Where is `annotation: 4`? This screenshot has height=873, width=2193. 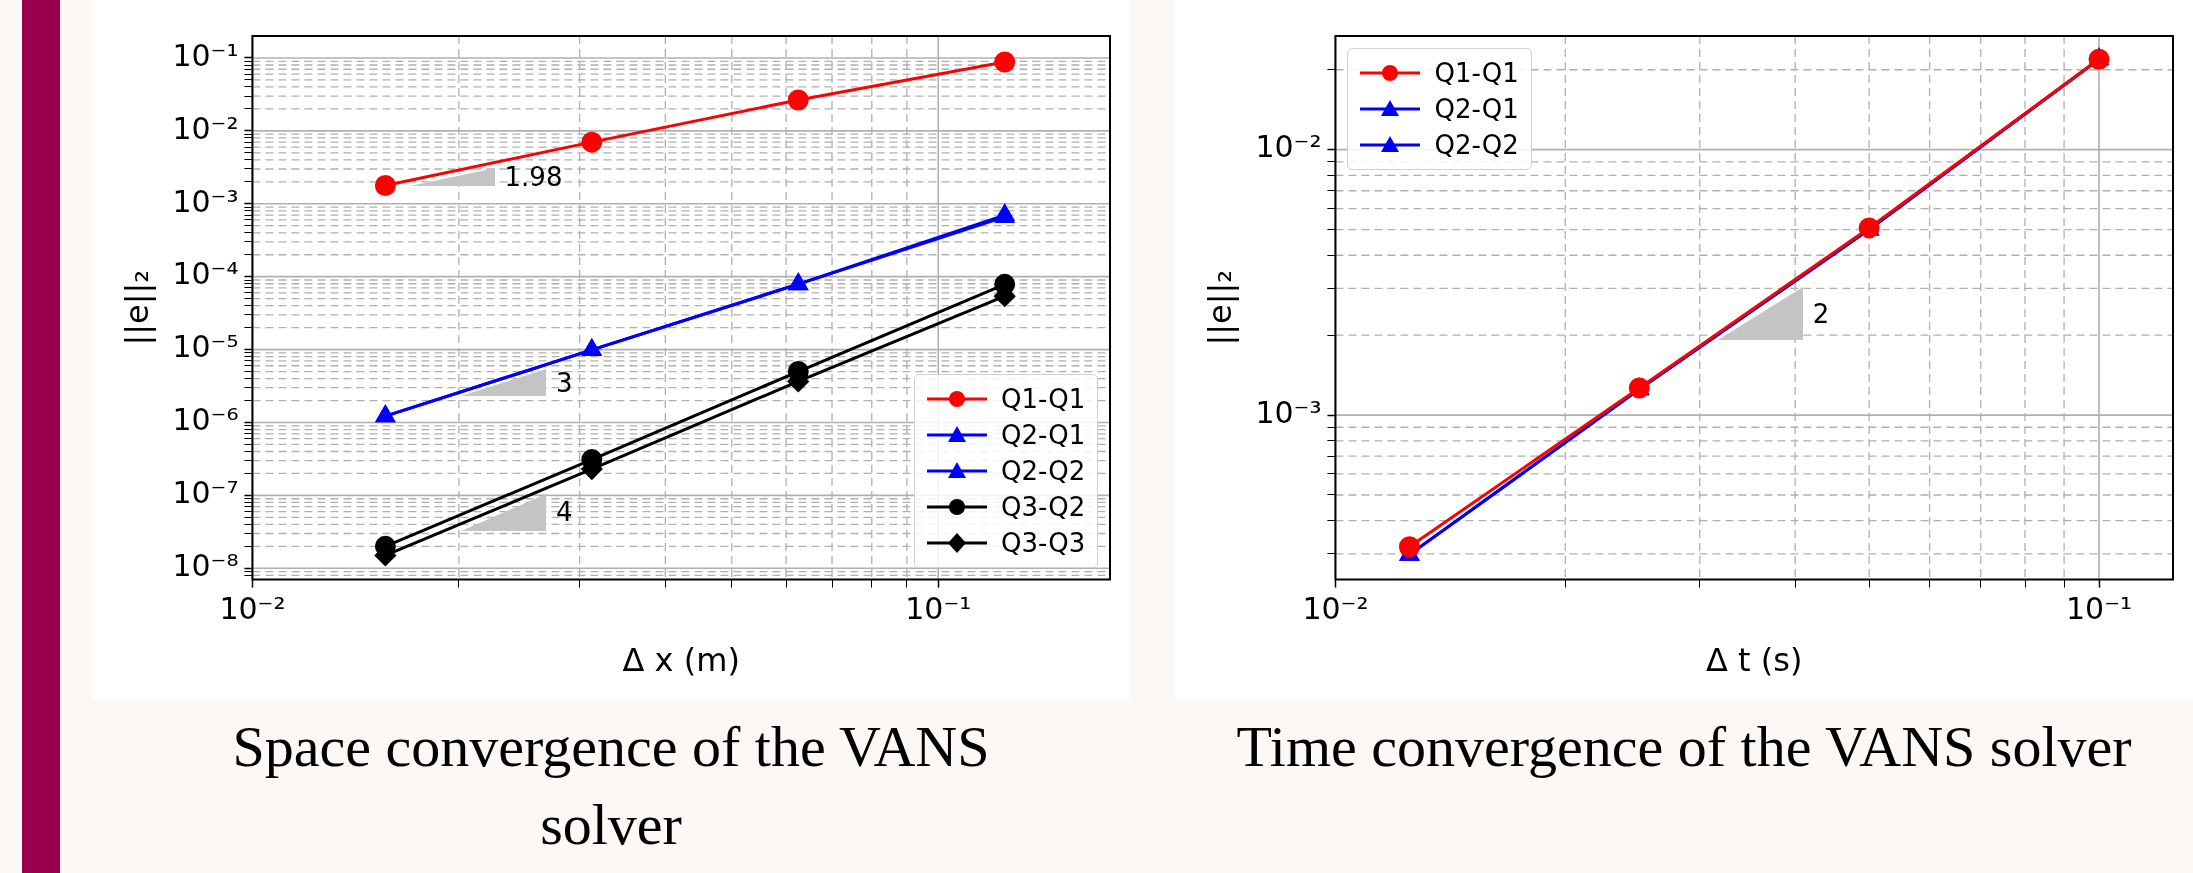 annotation: 4 is located at coordinates (564, 512).